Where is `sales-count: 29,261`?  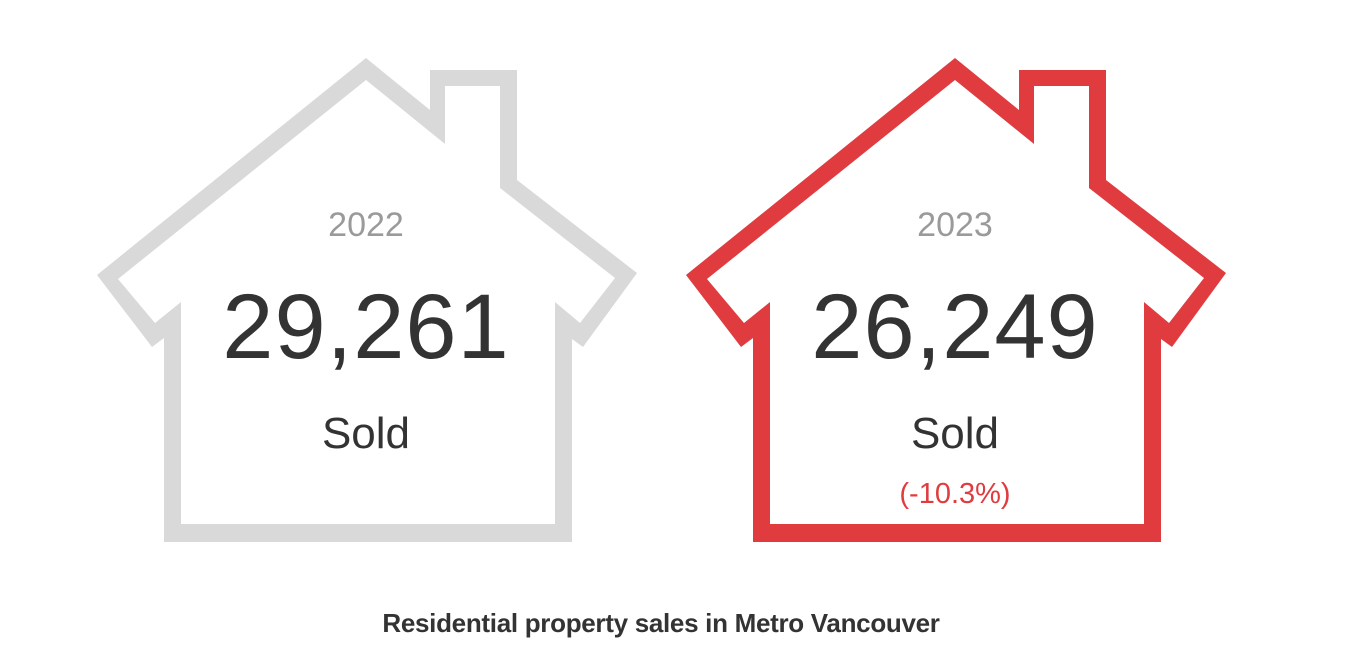
sales-count: 29,261 is located at coordinates (366, 327).